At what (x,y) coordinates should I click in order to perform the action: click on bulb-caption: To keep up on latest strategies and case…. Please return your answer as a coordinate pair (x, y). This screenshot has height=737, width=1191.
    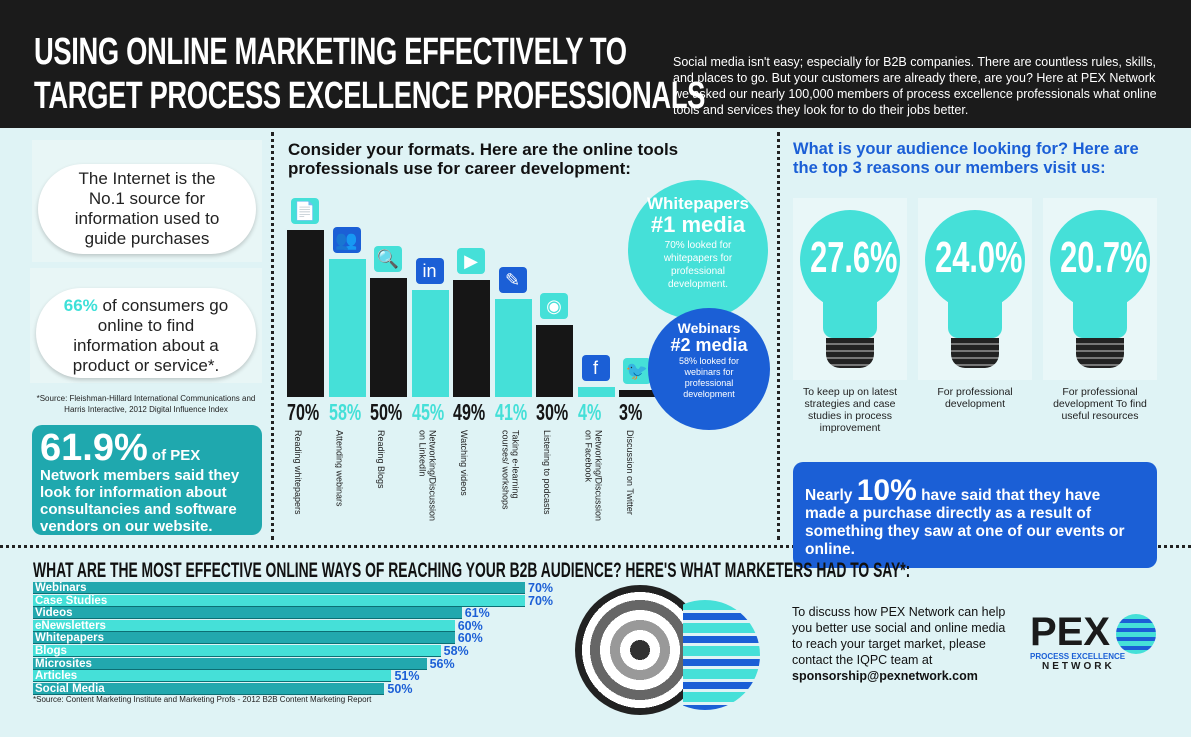
    Looking at the image, I should click on (850, 410).